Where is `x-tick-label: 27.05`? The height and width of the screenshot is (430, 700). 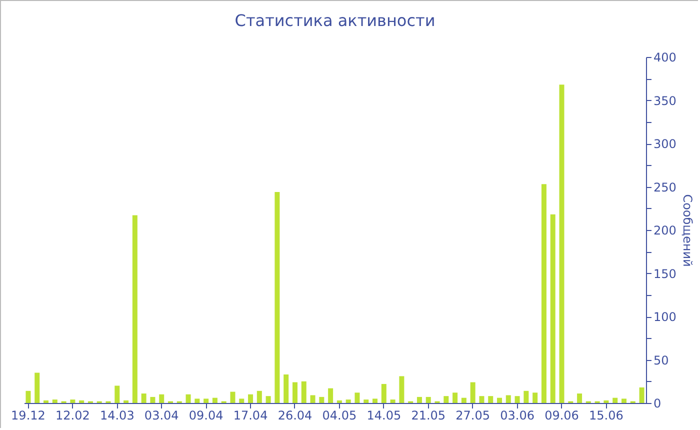
x-tick-label: 27.05 is located at coordinates (473, 415).